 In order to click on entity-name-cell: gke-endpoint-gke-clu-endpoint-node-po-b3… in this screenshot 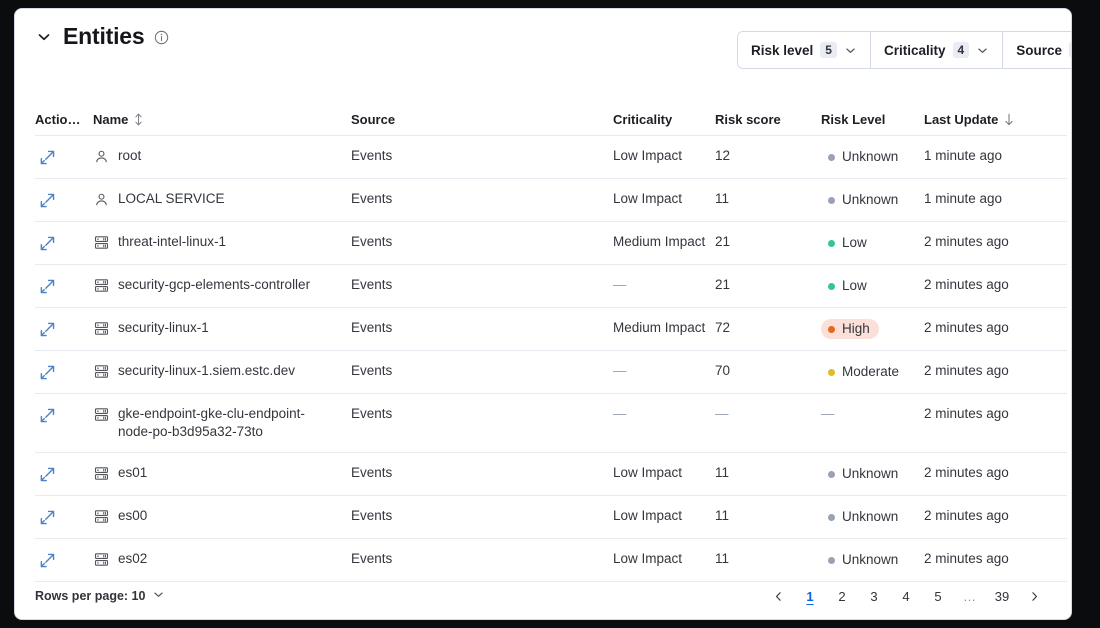, I will do `click(222, 423)`.